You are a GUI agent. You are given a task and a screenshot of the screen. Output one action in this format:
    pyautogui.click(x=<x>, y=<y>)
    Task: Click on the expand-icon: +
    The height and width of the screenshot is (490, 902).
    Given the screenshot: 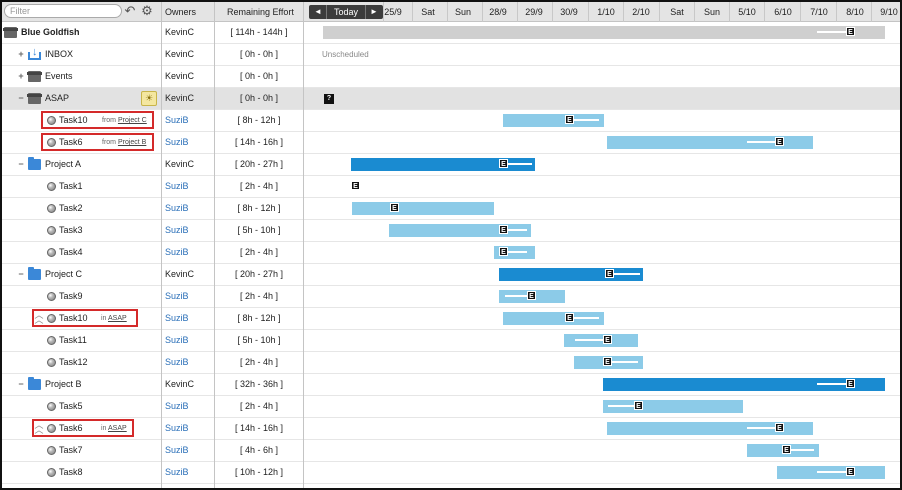 What is the action you would take?
    pyautogui.click(x=21, y=54)
    